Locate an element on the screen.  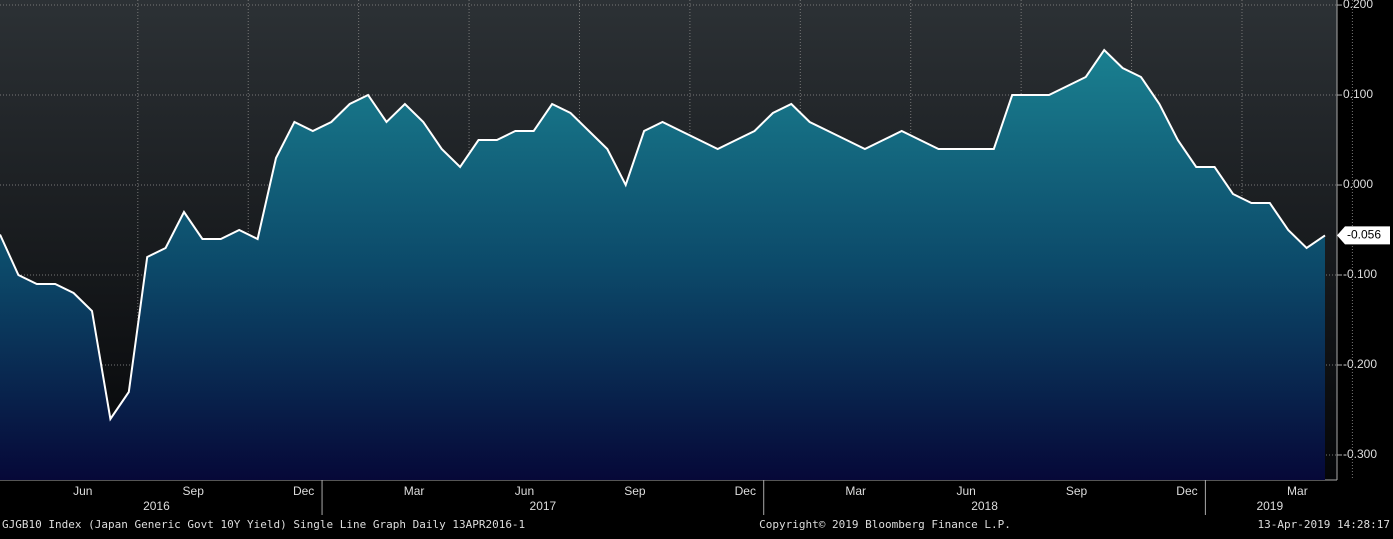
y-tick-label: 0.000 is located at coordinates (1358, 184).